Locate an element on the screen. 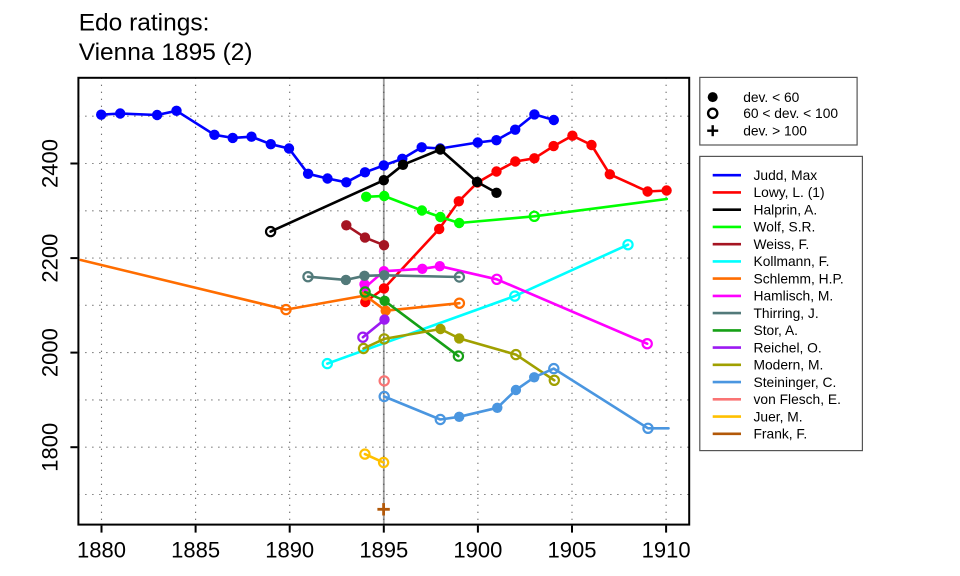 The image size is (960, 576). svg-text: 2200 is located at coordinates (49, 258).